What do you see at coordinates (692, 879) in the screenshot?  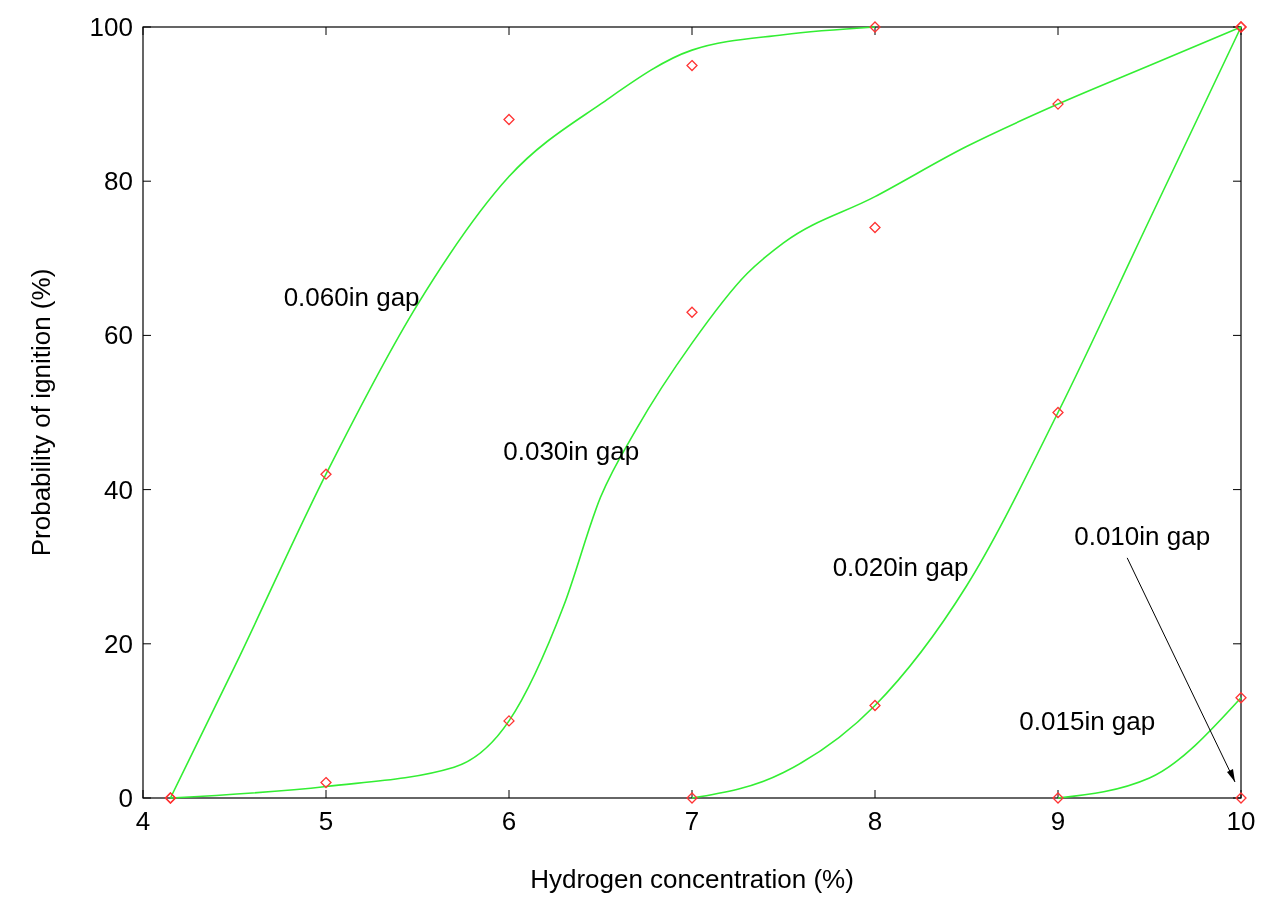 I see `x-axis-title: Hydrogen concentration (%)` at bounding box center [692, 879].